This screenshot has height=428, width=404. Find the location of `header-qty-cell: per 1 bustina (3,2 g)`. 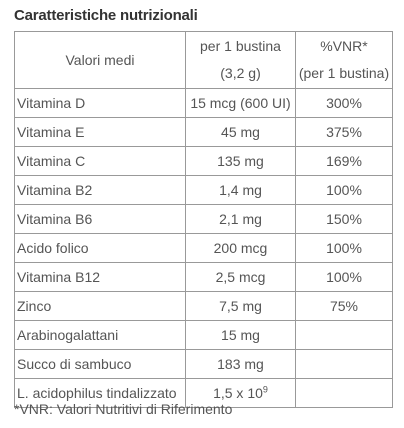

header-qty-cell: per 1 bustina (3,2 g) is located at coordinates (240, 60).